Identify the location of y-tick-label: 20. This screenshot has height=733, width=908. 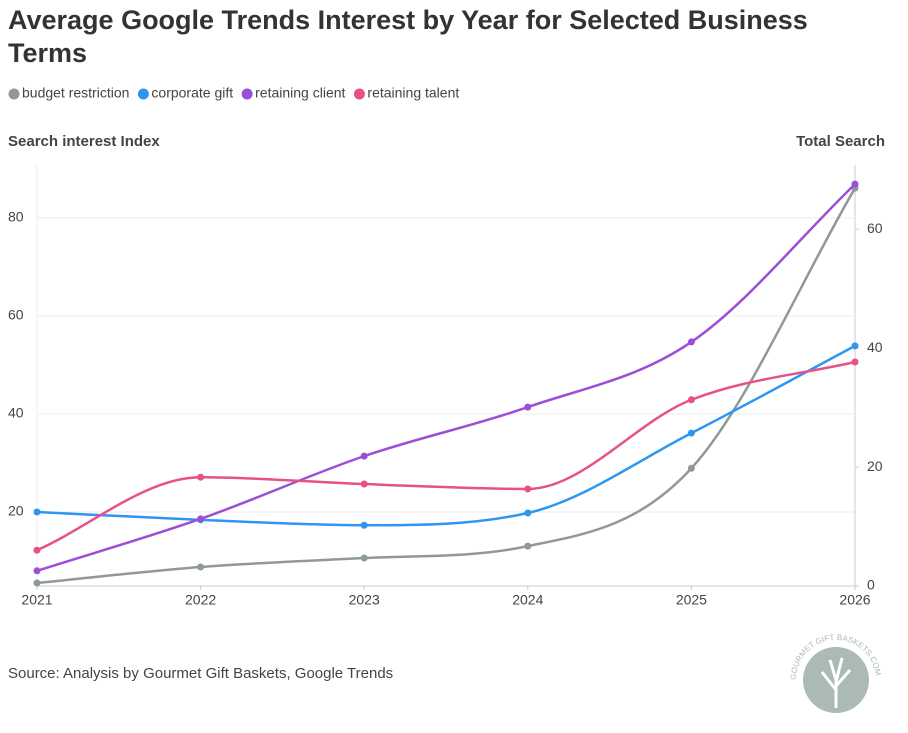
(16, 511).